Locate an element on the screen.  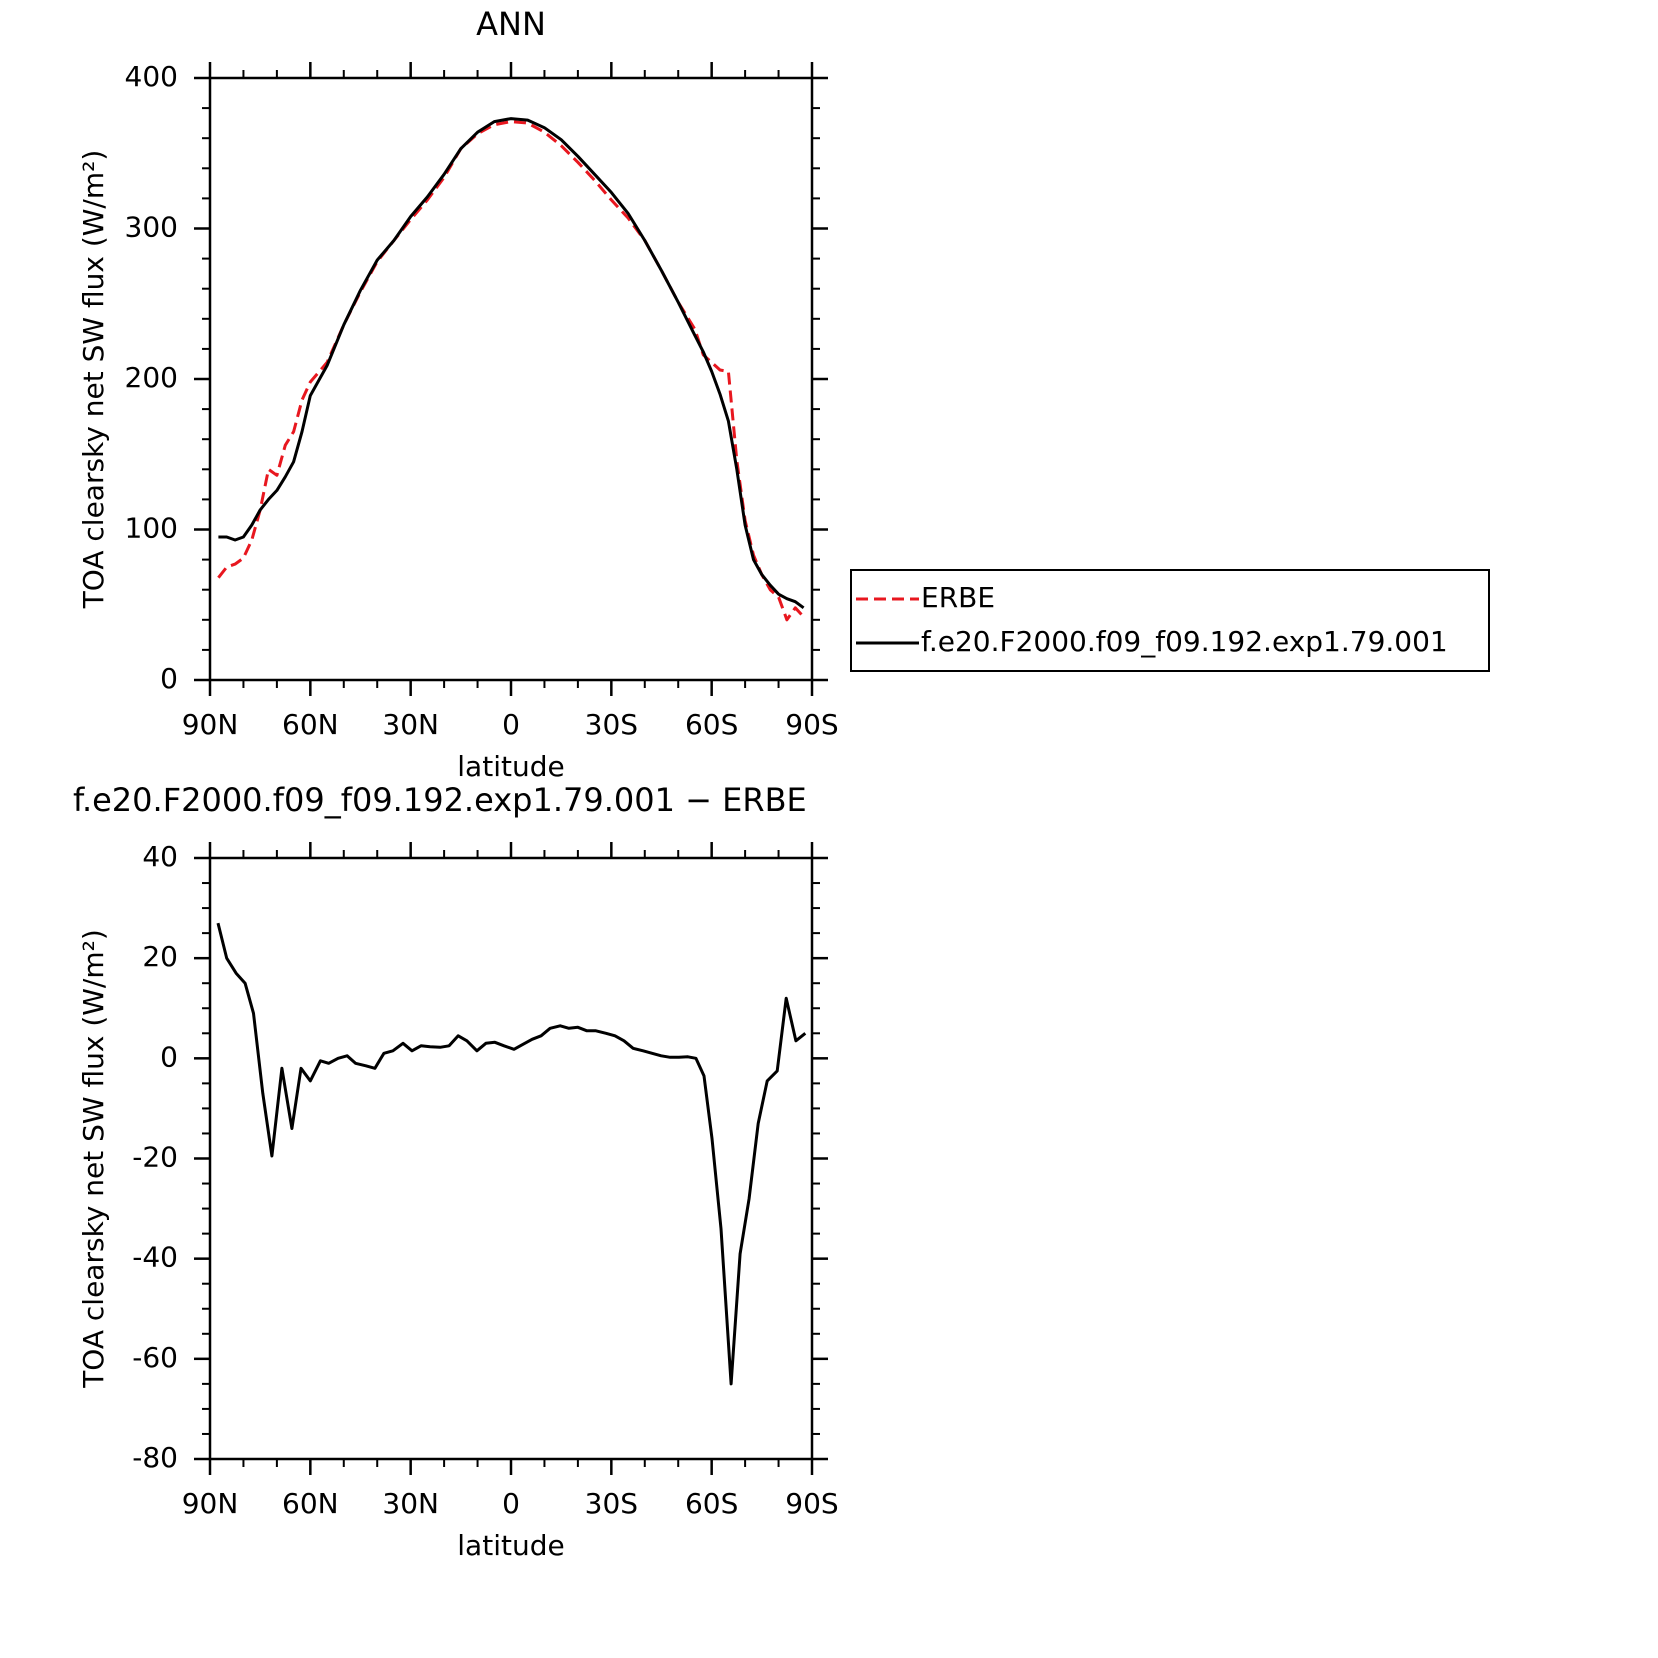
y-tick-label: 100 is located at coordinates (151, 528).